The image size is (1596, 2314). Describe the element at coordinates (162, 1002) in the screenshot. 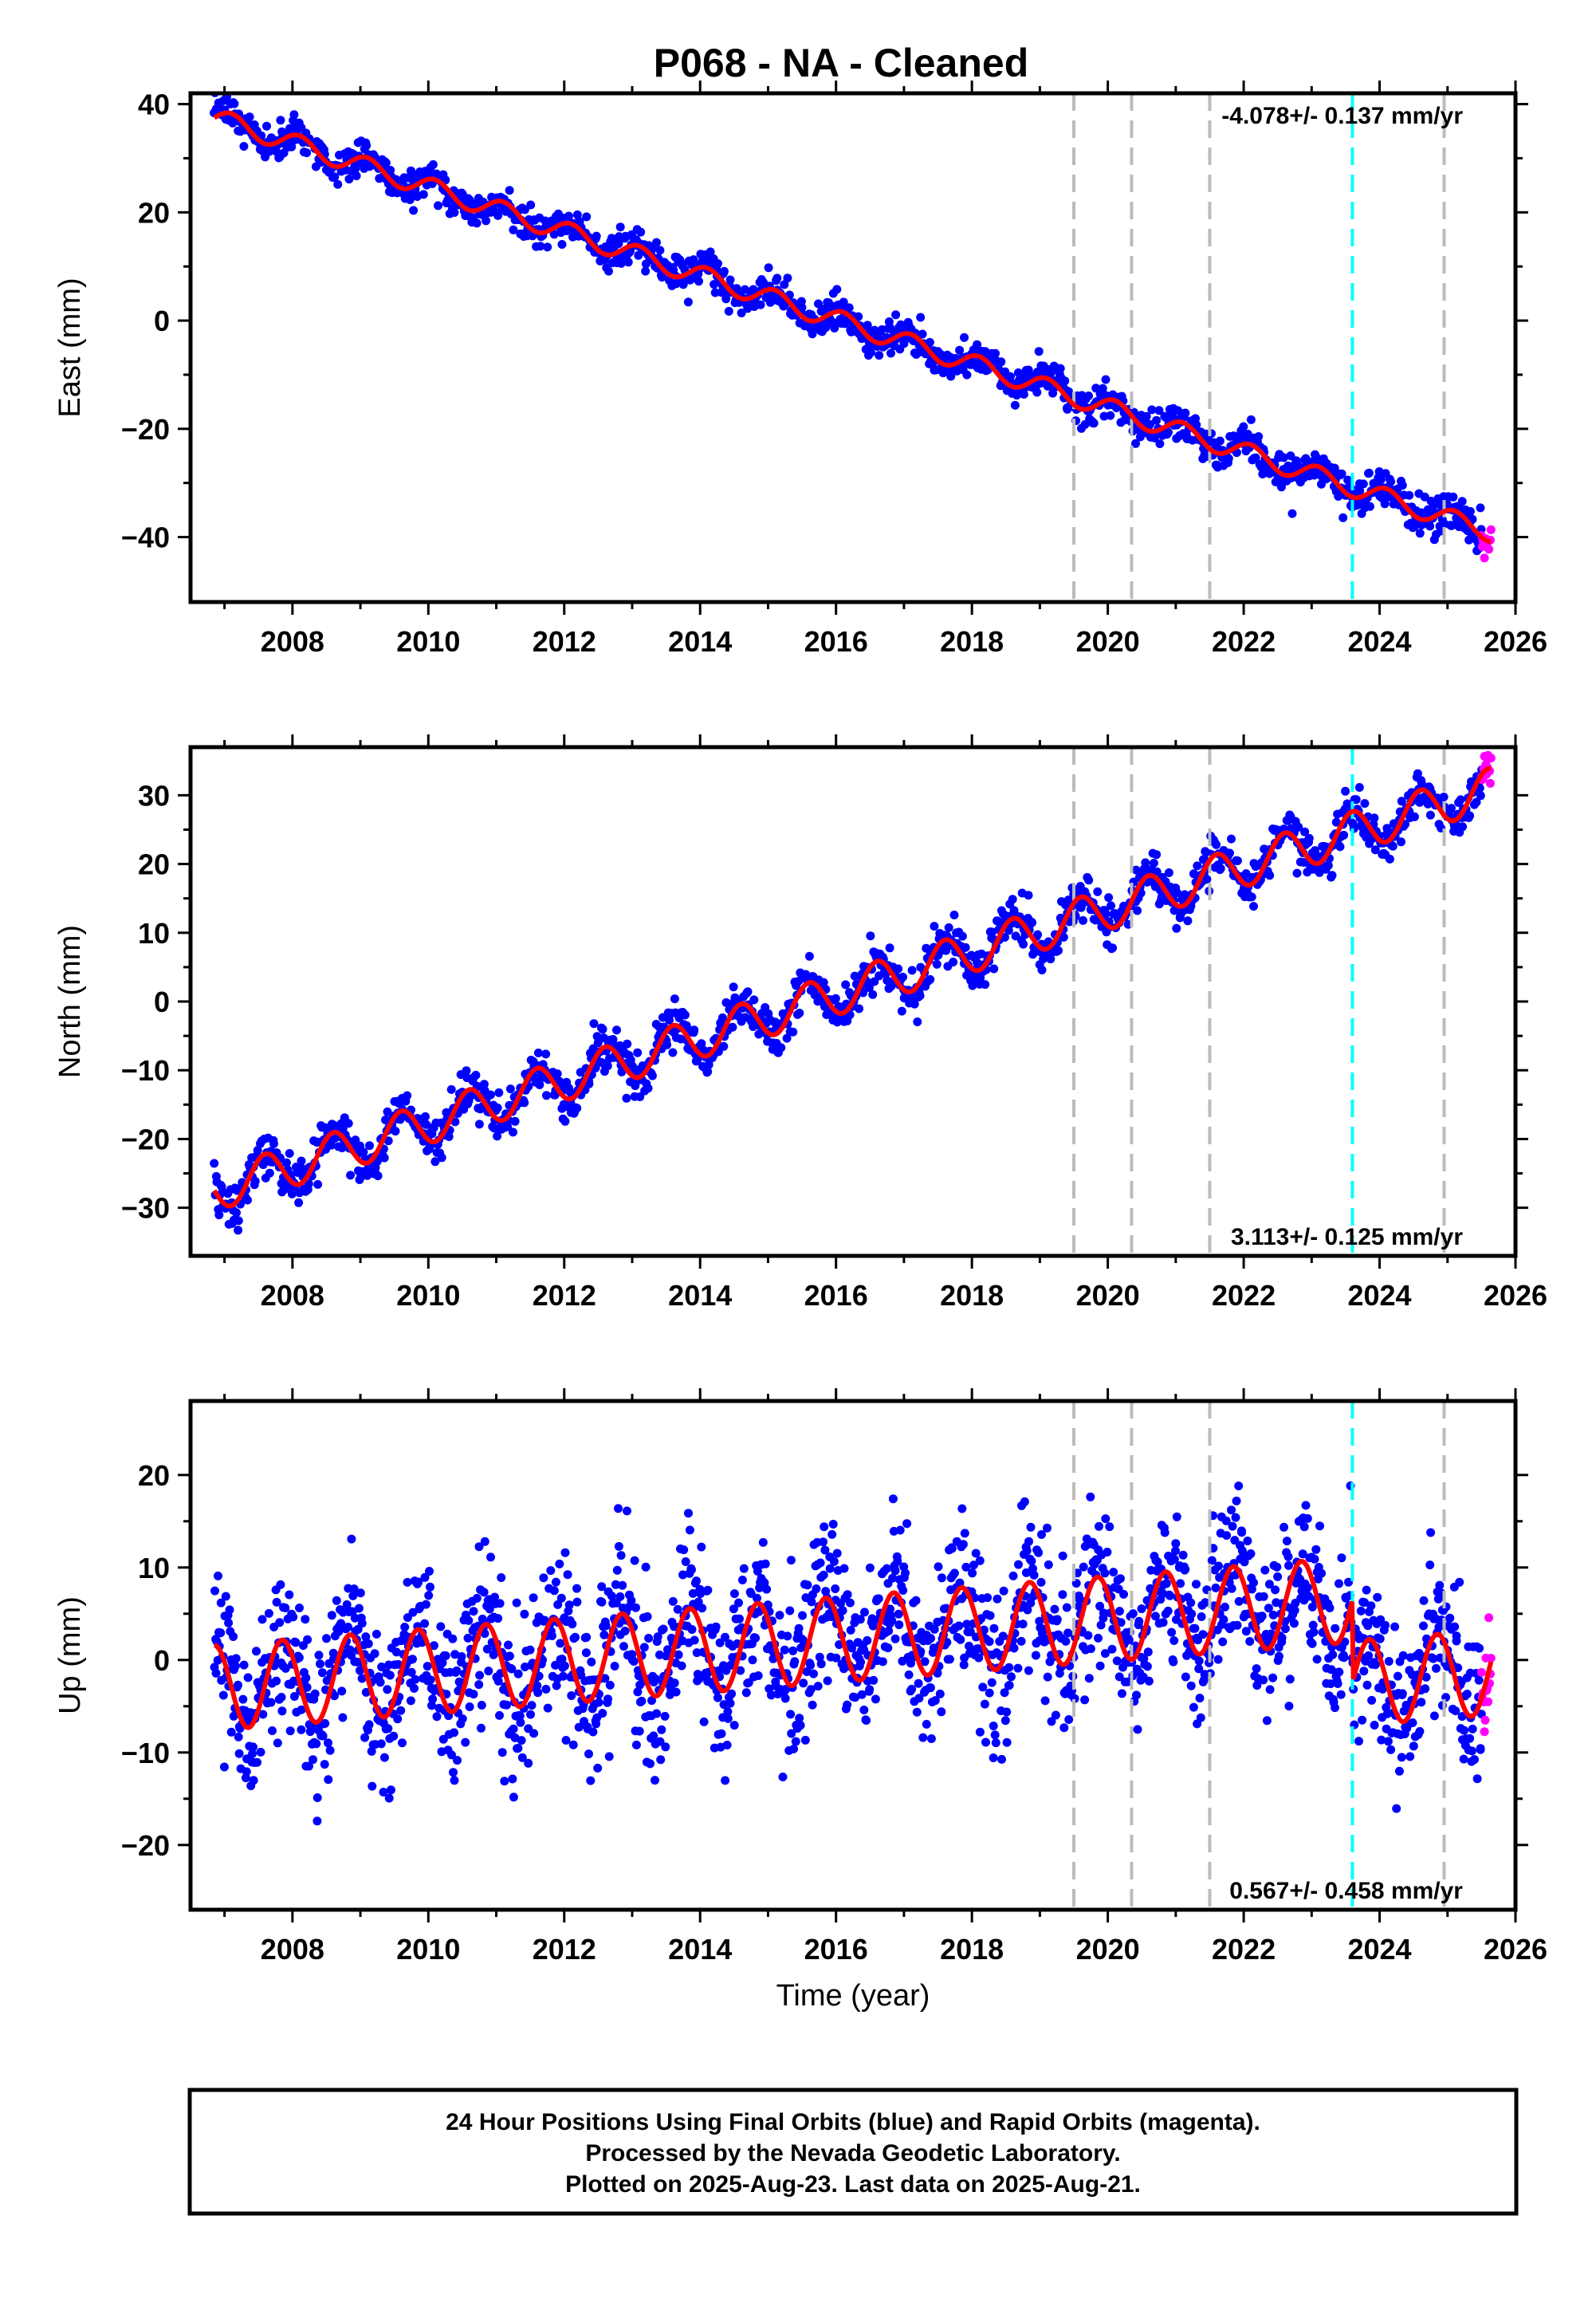

I see `y-tick-label: 0` at that location.